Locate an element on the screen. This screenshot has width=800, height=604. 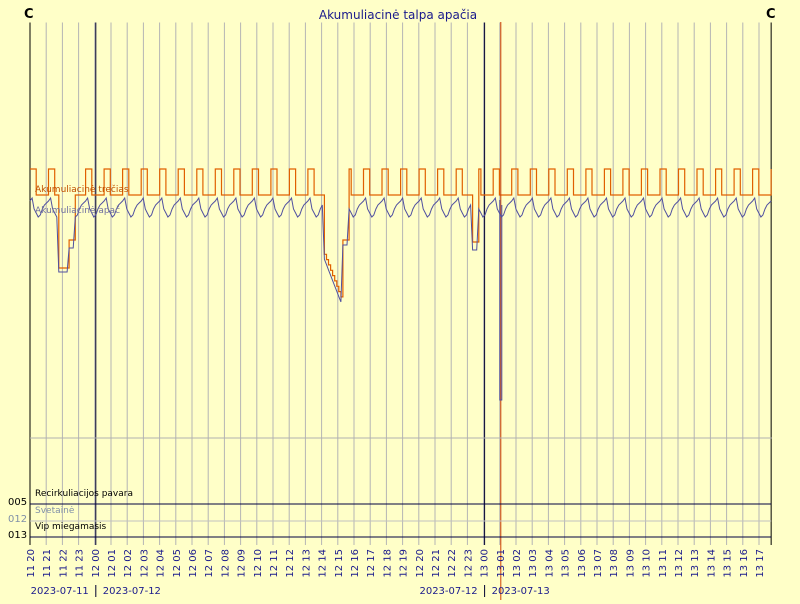
x-tick-label: 12 15 is located at coordinates (339, 563).